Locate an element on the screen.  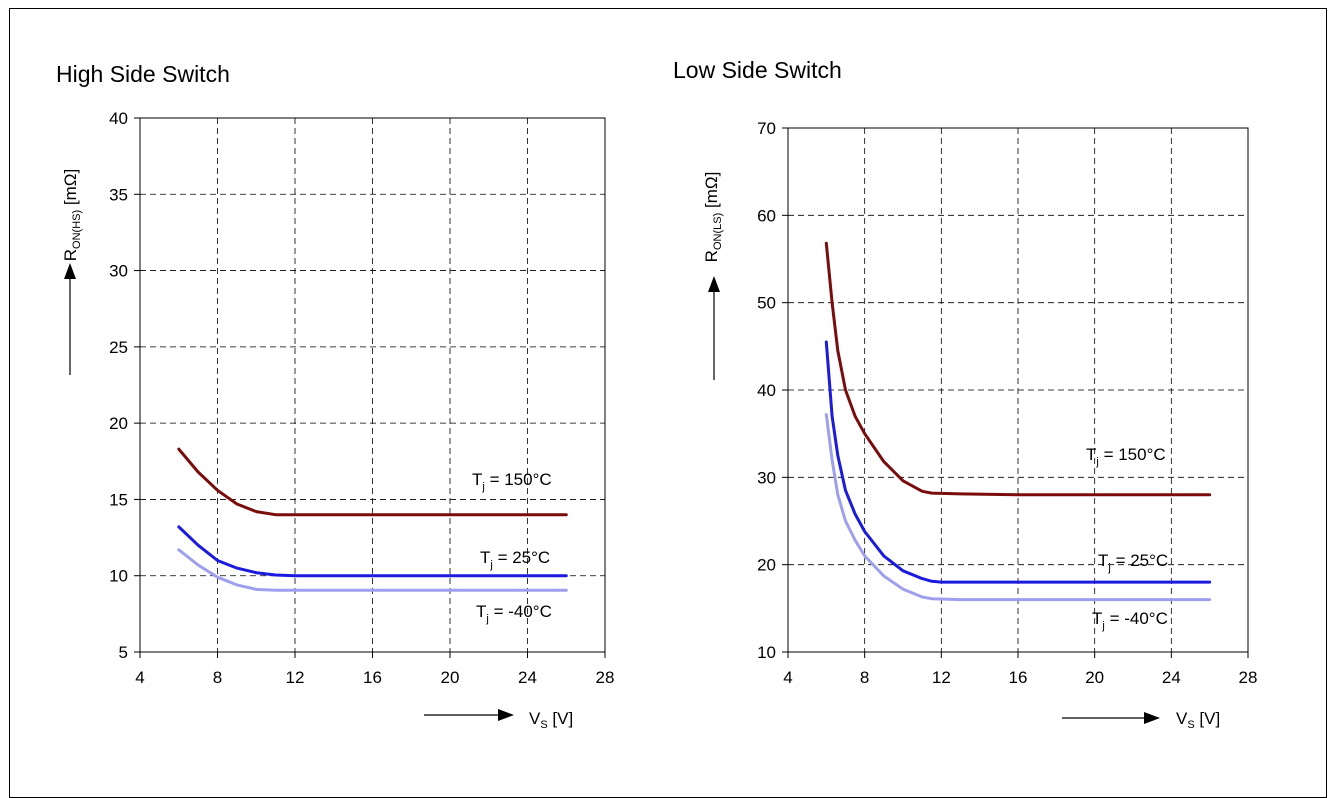
y-axis-subscript: ON(LS) is located at coordinates (718, 231).